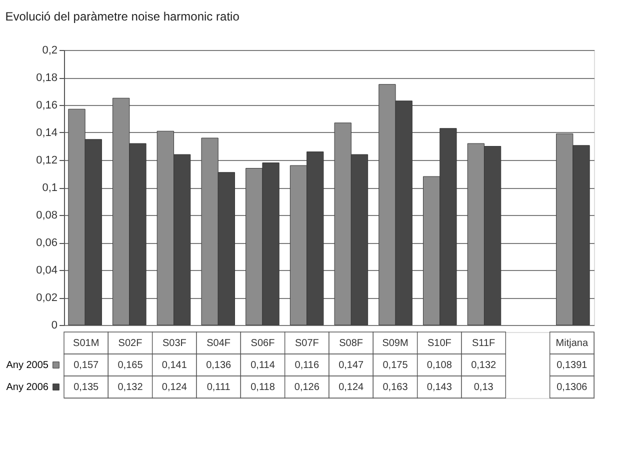 The image size is (625, 459). Describe the element at coordinates (47, 298) in the screenshot. I see `y-tick-label: 0,02` at that location.